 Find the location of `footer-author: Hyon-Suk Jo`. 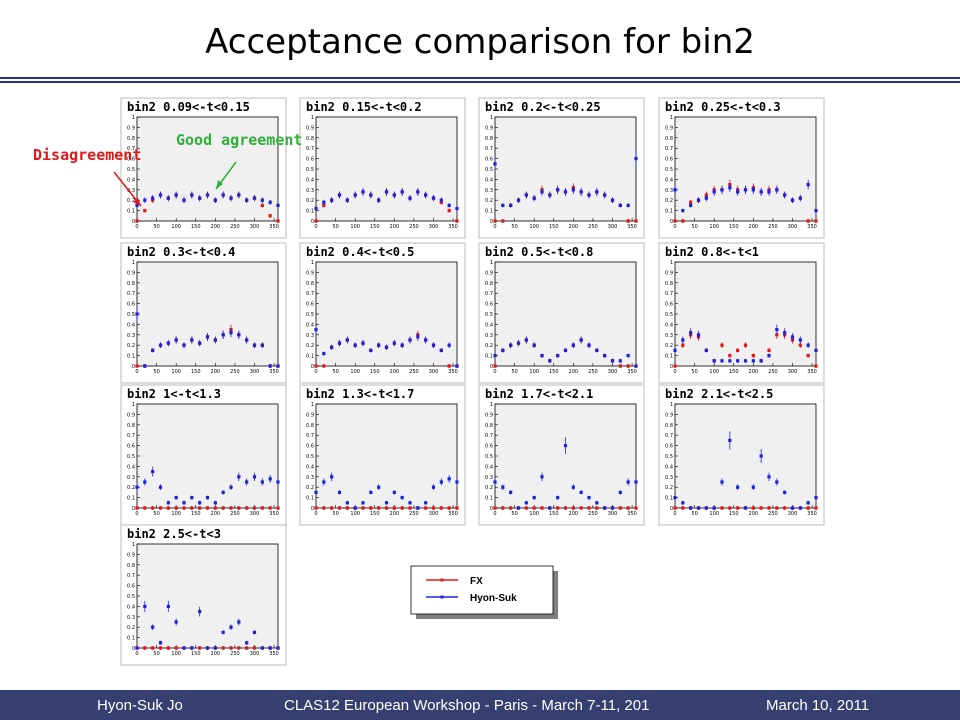

footer-author: Hyon-Suk Jo is located at coordinates (140, 705).